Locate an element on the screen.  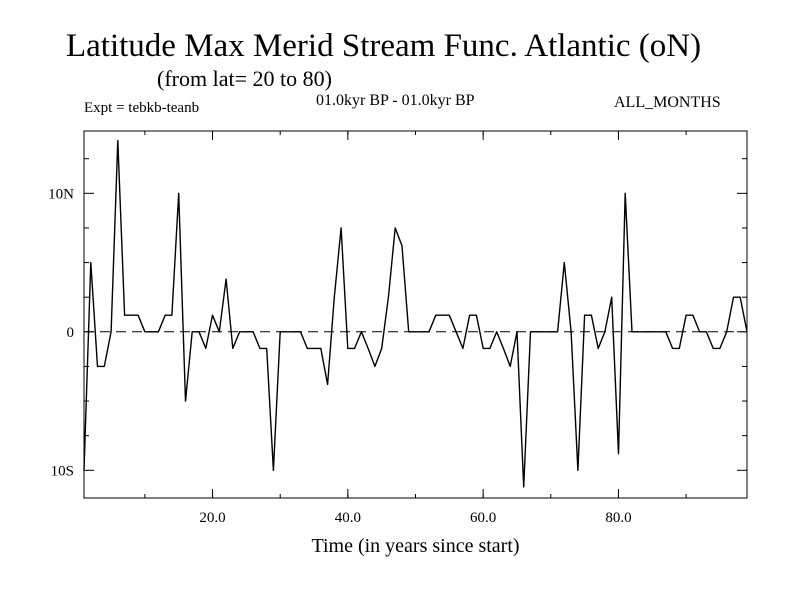
x-tick-label: 40.0 is located at coordinates (348, 518).